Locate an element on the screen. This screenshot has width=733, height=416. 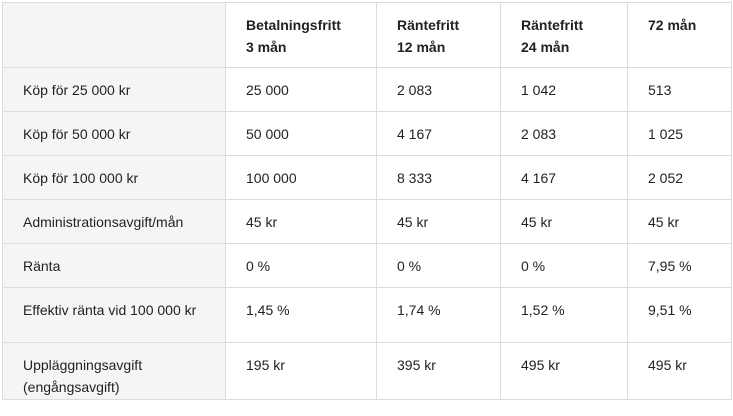
header-cell: Räntefritt 12 mån is located at coordinates (438, 35).